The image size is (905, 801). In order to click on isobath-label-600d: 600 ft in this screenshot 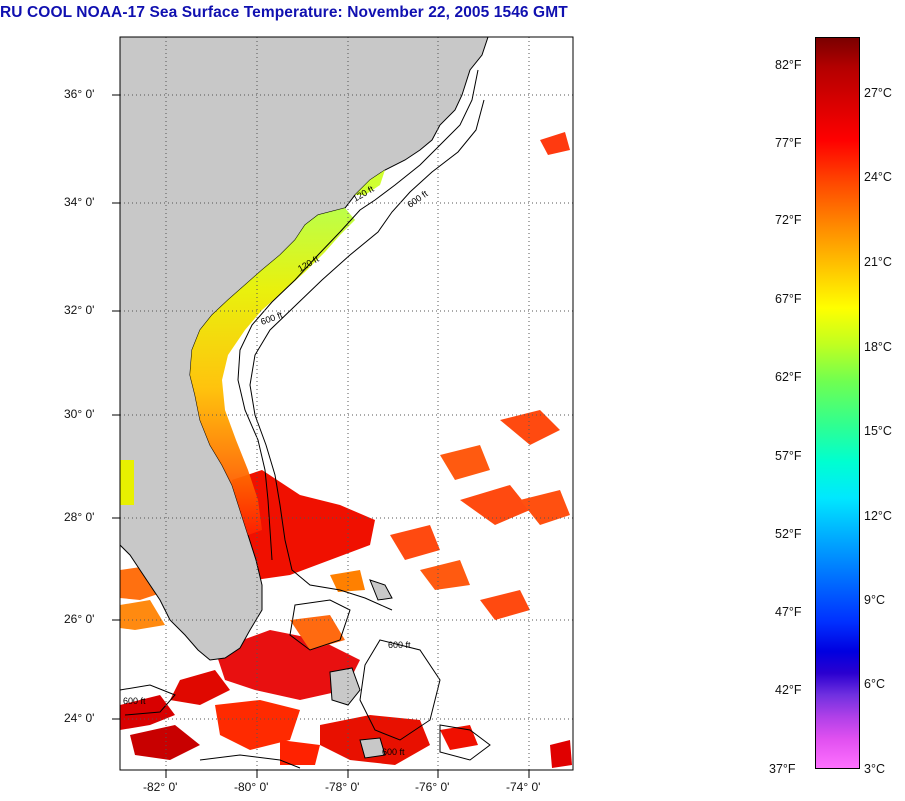, I will do `click(134, 701)`.